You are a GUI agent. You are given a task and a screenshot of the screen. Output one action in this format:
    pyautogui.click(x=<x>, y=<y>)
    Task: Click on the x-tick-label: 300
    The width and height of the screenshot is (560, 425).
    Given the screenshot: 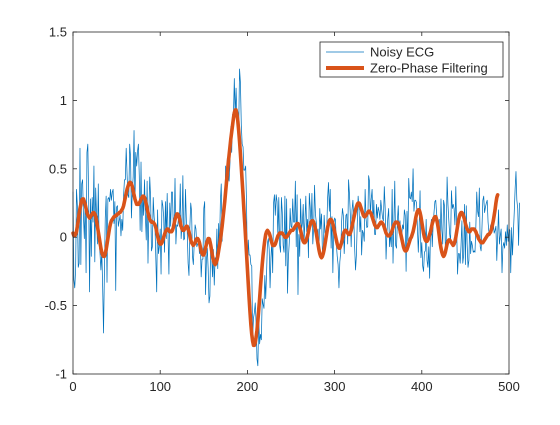 What is the action you would take?
    pyautogui.click(x=335, y=386)
    